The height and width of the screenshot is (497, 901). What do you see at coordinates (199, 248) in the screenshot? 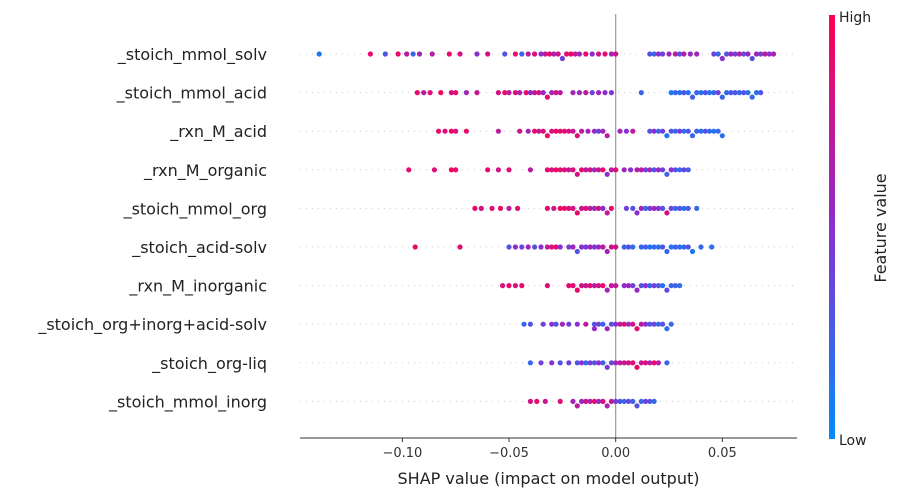
I see `feature-label: _stoich_acid-solv` at bounding box center [199, 248].